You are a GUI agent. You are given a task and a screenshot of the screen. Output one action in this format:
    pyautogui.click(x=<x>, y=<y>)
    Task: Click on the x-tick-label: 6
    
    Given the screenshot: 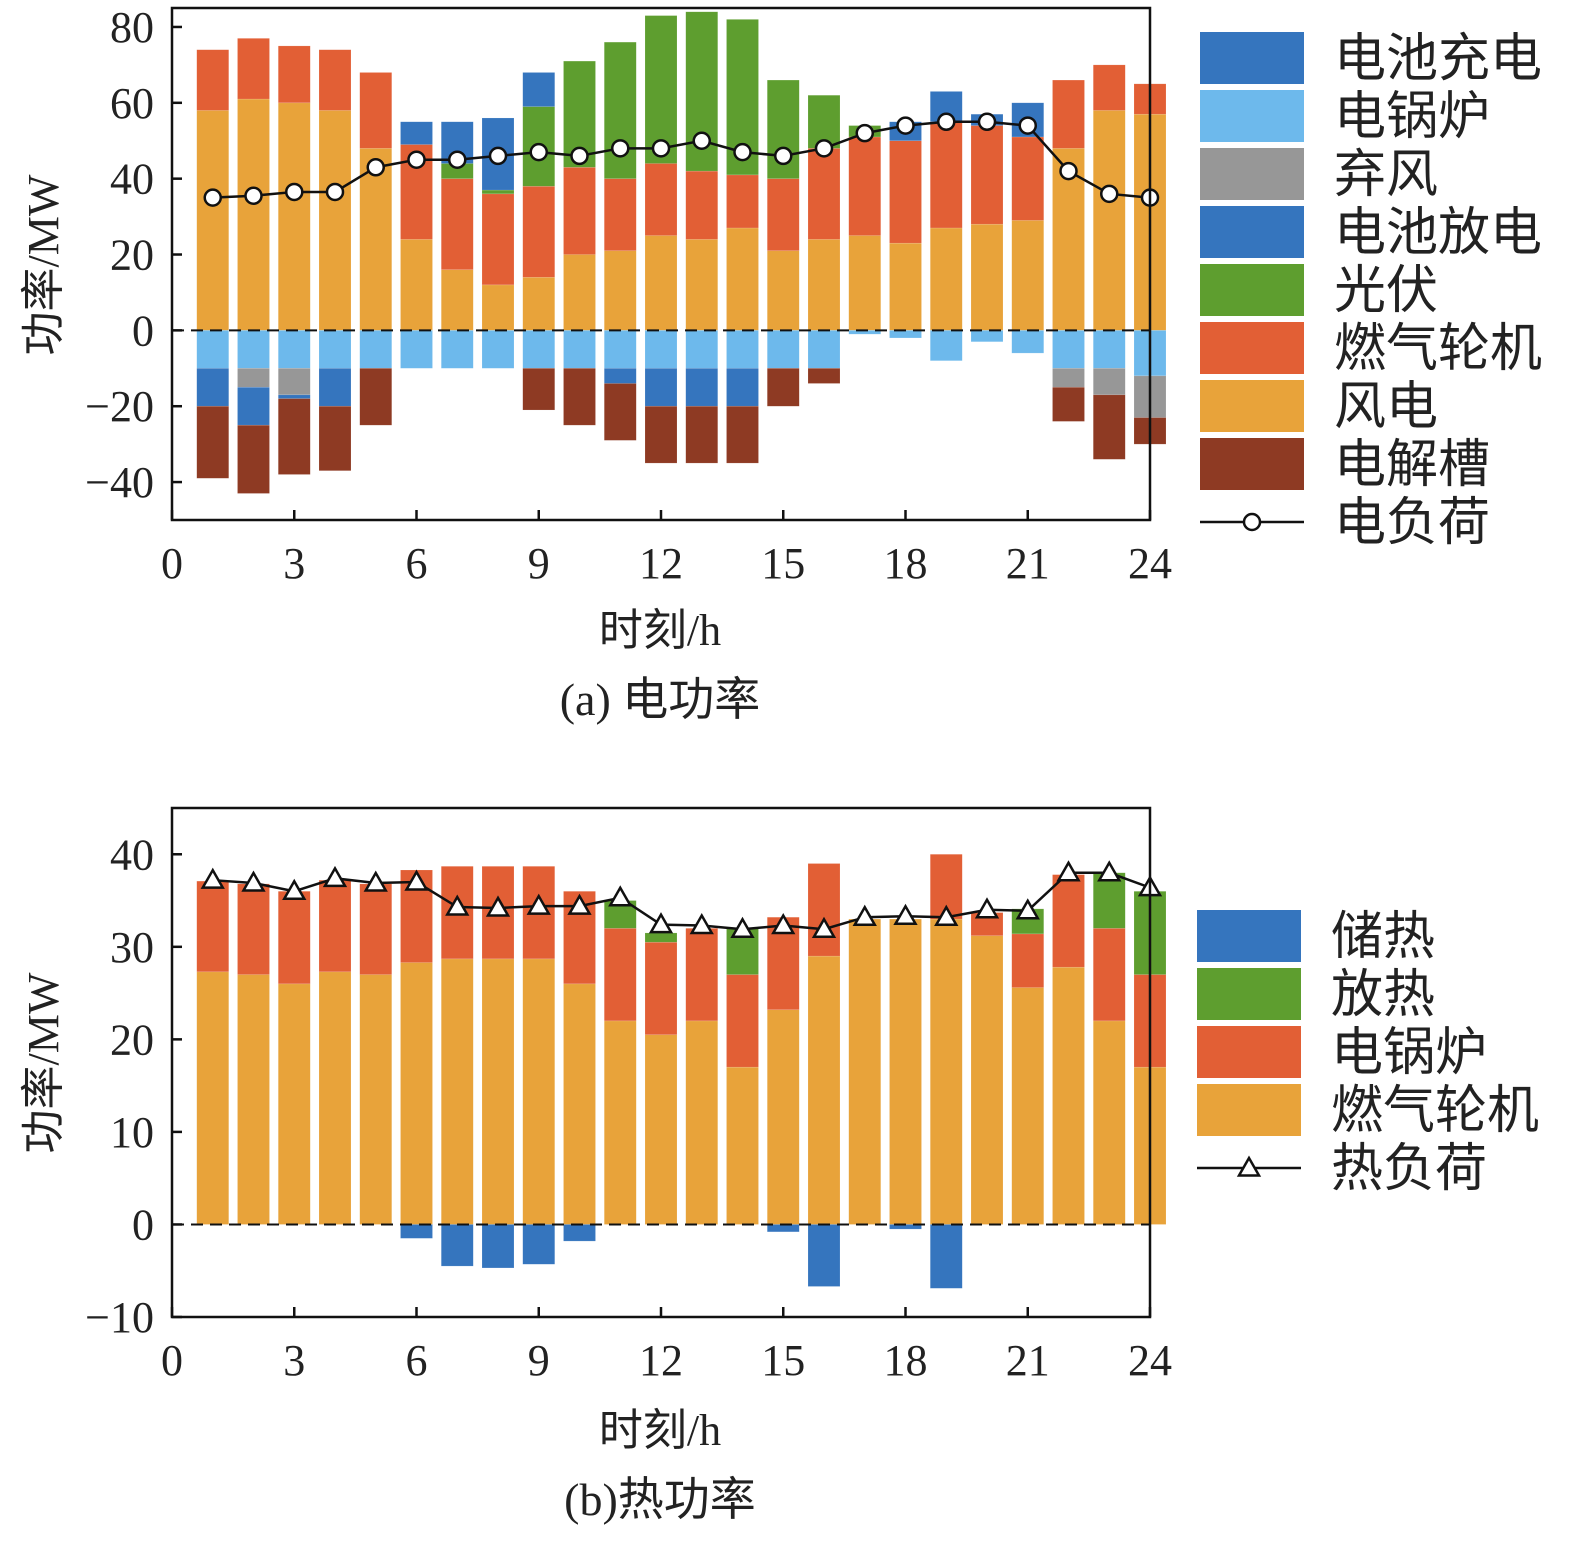 What is the action you would take?
    pyautogui.click(x=417, y=1360)
    